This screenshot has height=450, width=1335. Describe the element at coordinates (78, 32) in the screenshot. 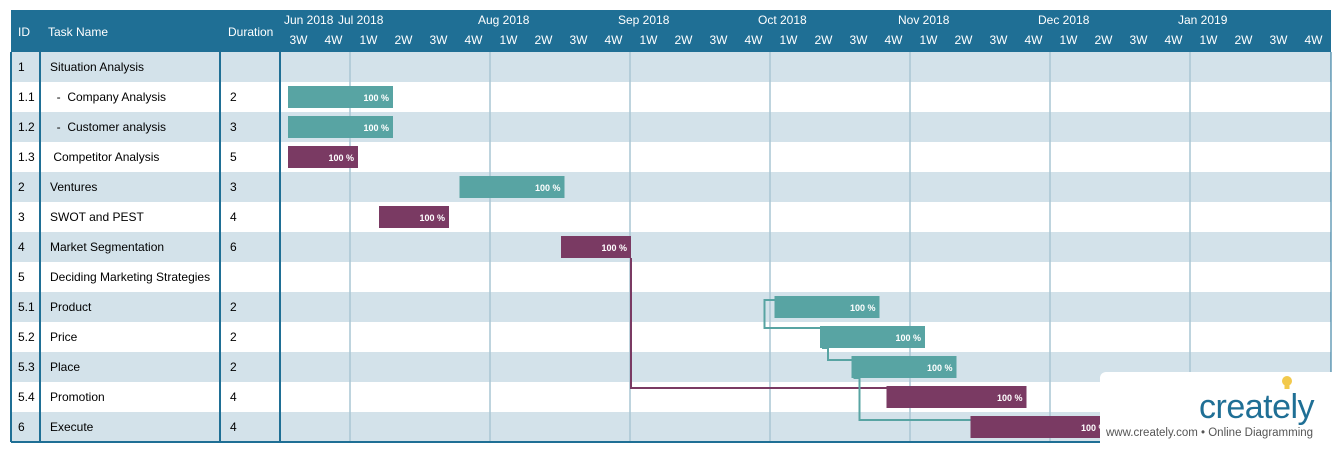

I see `header-task-name: Task Name` at that location.